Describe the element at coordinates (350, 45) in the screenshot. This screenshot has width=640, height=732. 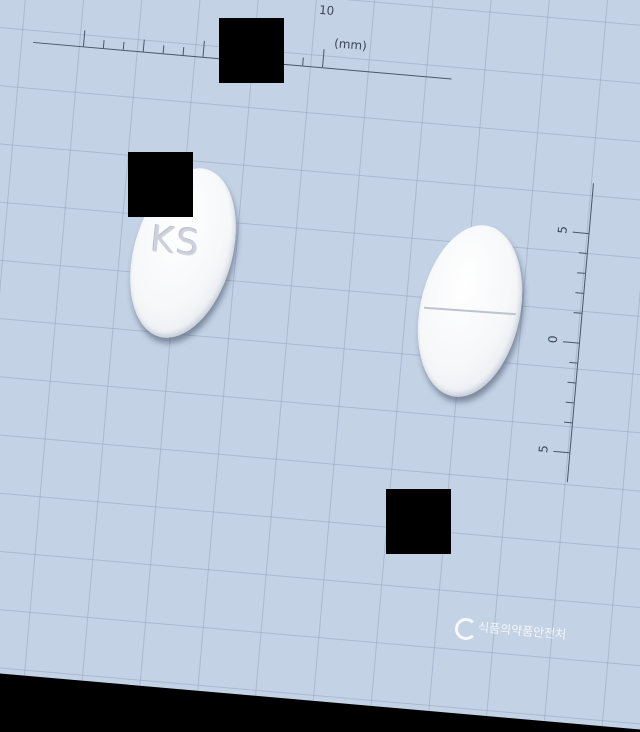
I see `ruler-unit-label: (mm)` at that location.